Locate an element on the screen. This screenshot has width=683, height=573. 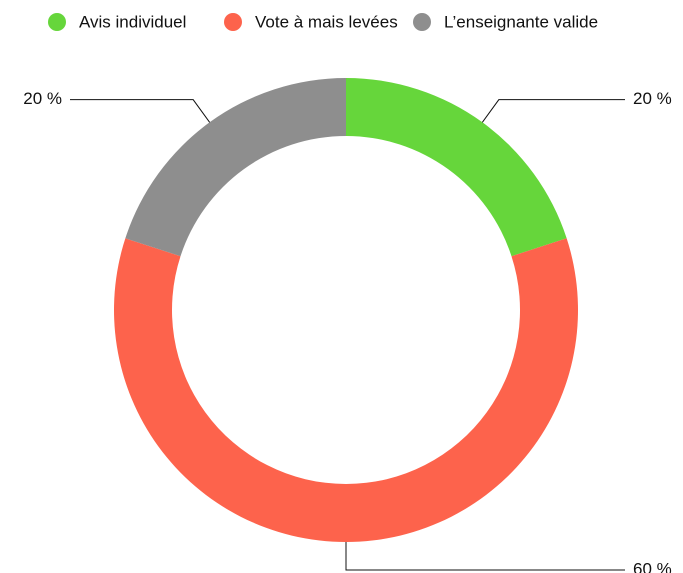
legend-label: Vote à mais levées is located at coordinates (326, 21).